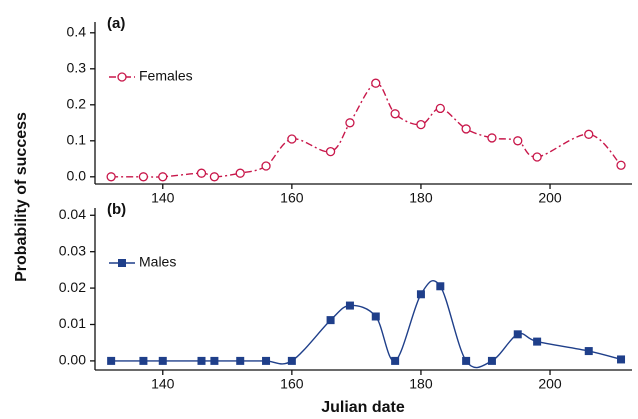 The height and width of the screenshot is (419, 638). I want to click on y-tick-label: 0.04, so click(72, 214).